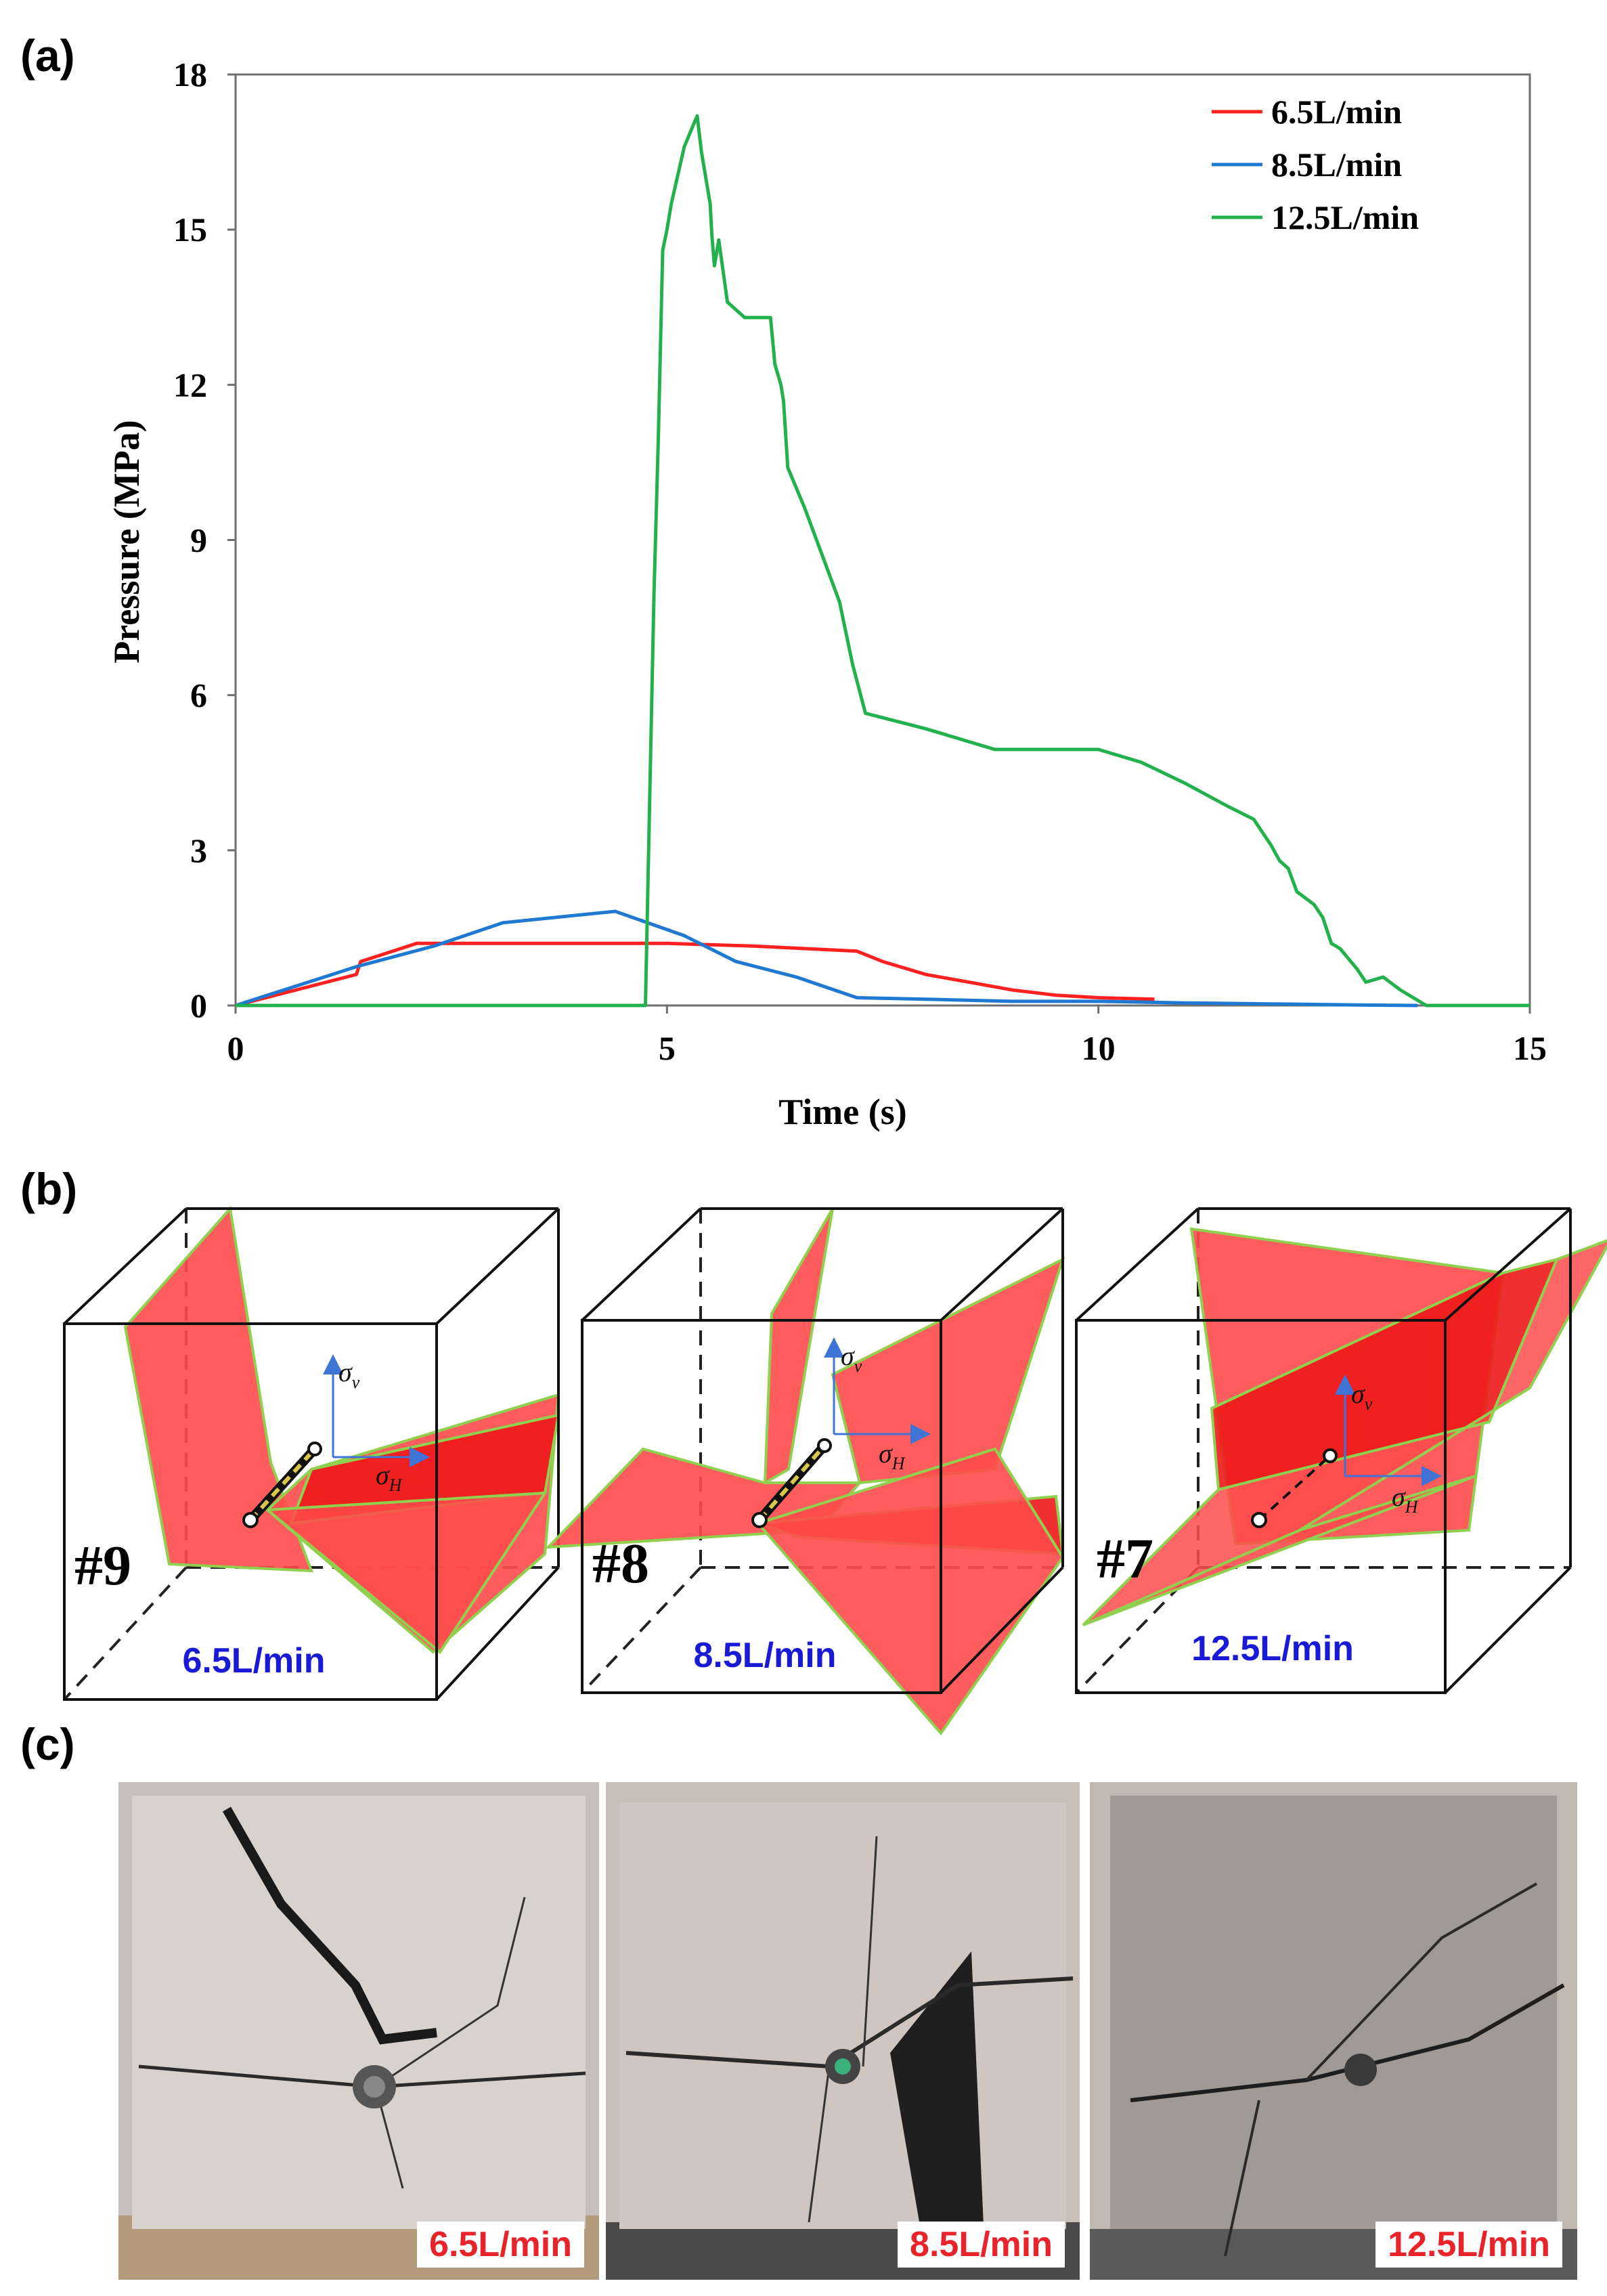 The image size is (1607, 2296). Describe the element at coordinates (190, 385) in the screenshot. I see `y-tick-label: 12` at that location.